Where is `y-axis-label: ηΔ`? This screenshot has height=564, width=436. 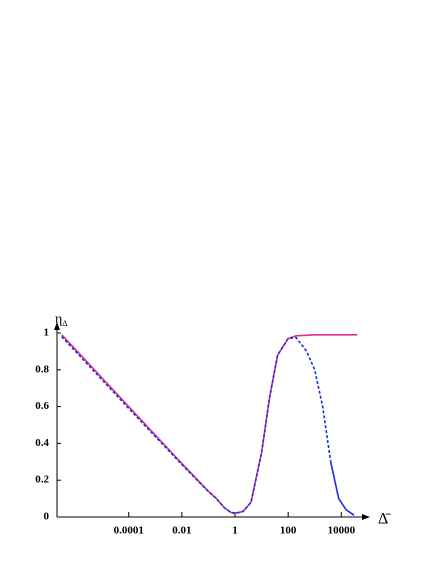 y-axis-label: ηΔ is located at coordinates (61, 320).